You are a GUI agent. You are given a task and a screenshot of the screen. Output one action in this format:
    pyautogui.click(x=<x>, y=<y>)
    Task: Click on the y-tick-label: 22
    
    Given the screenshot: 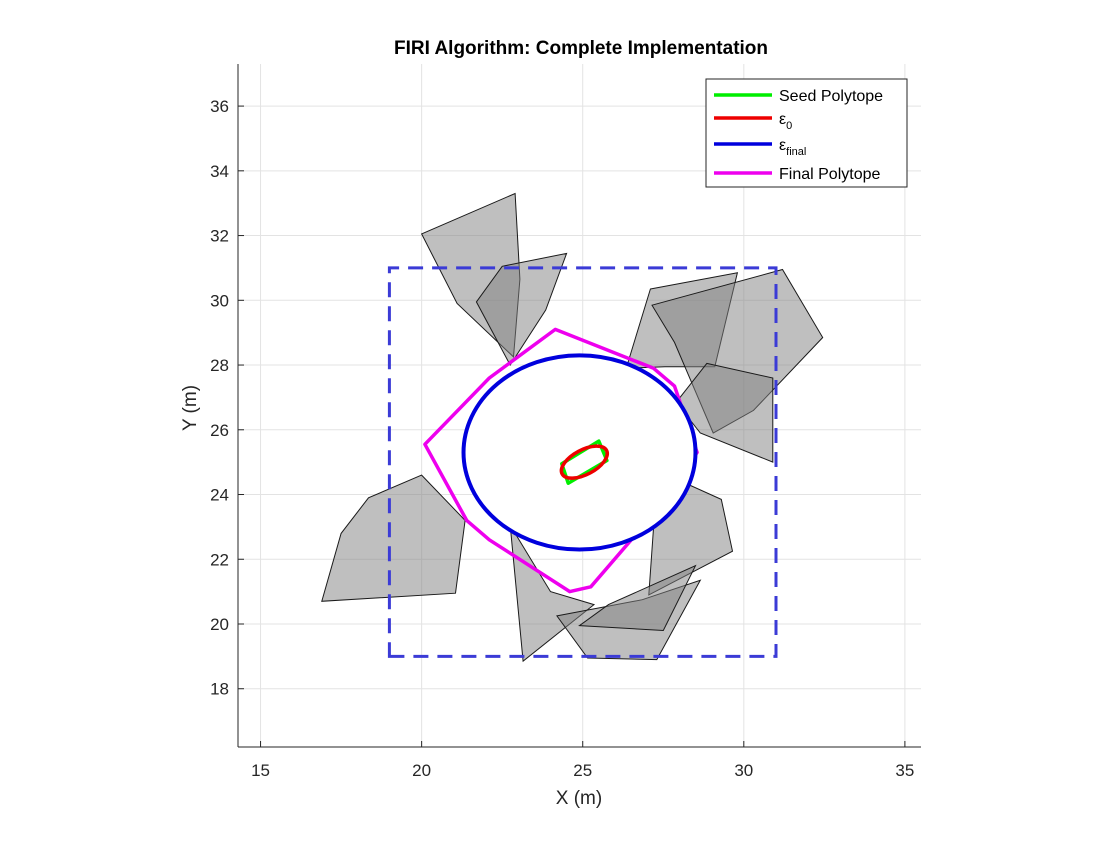 What is the action you would take?
    pyautogui.click(x=219, y=559)
    